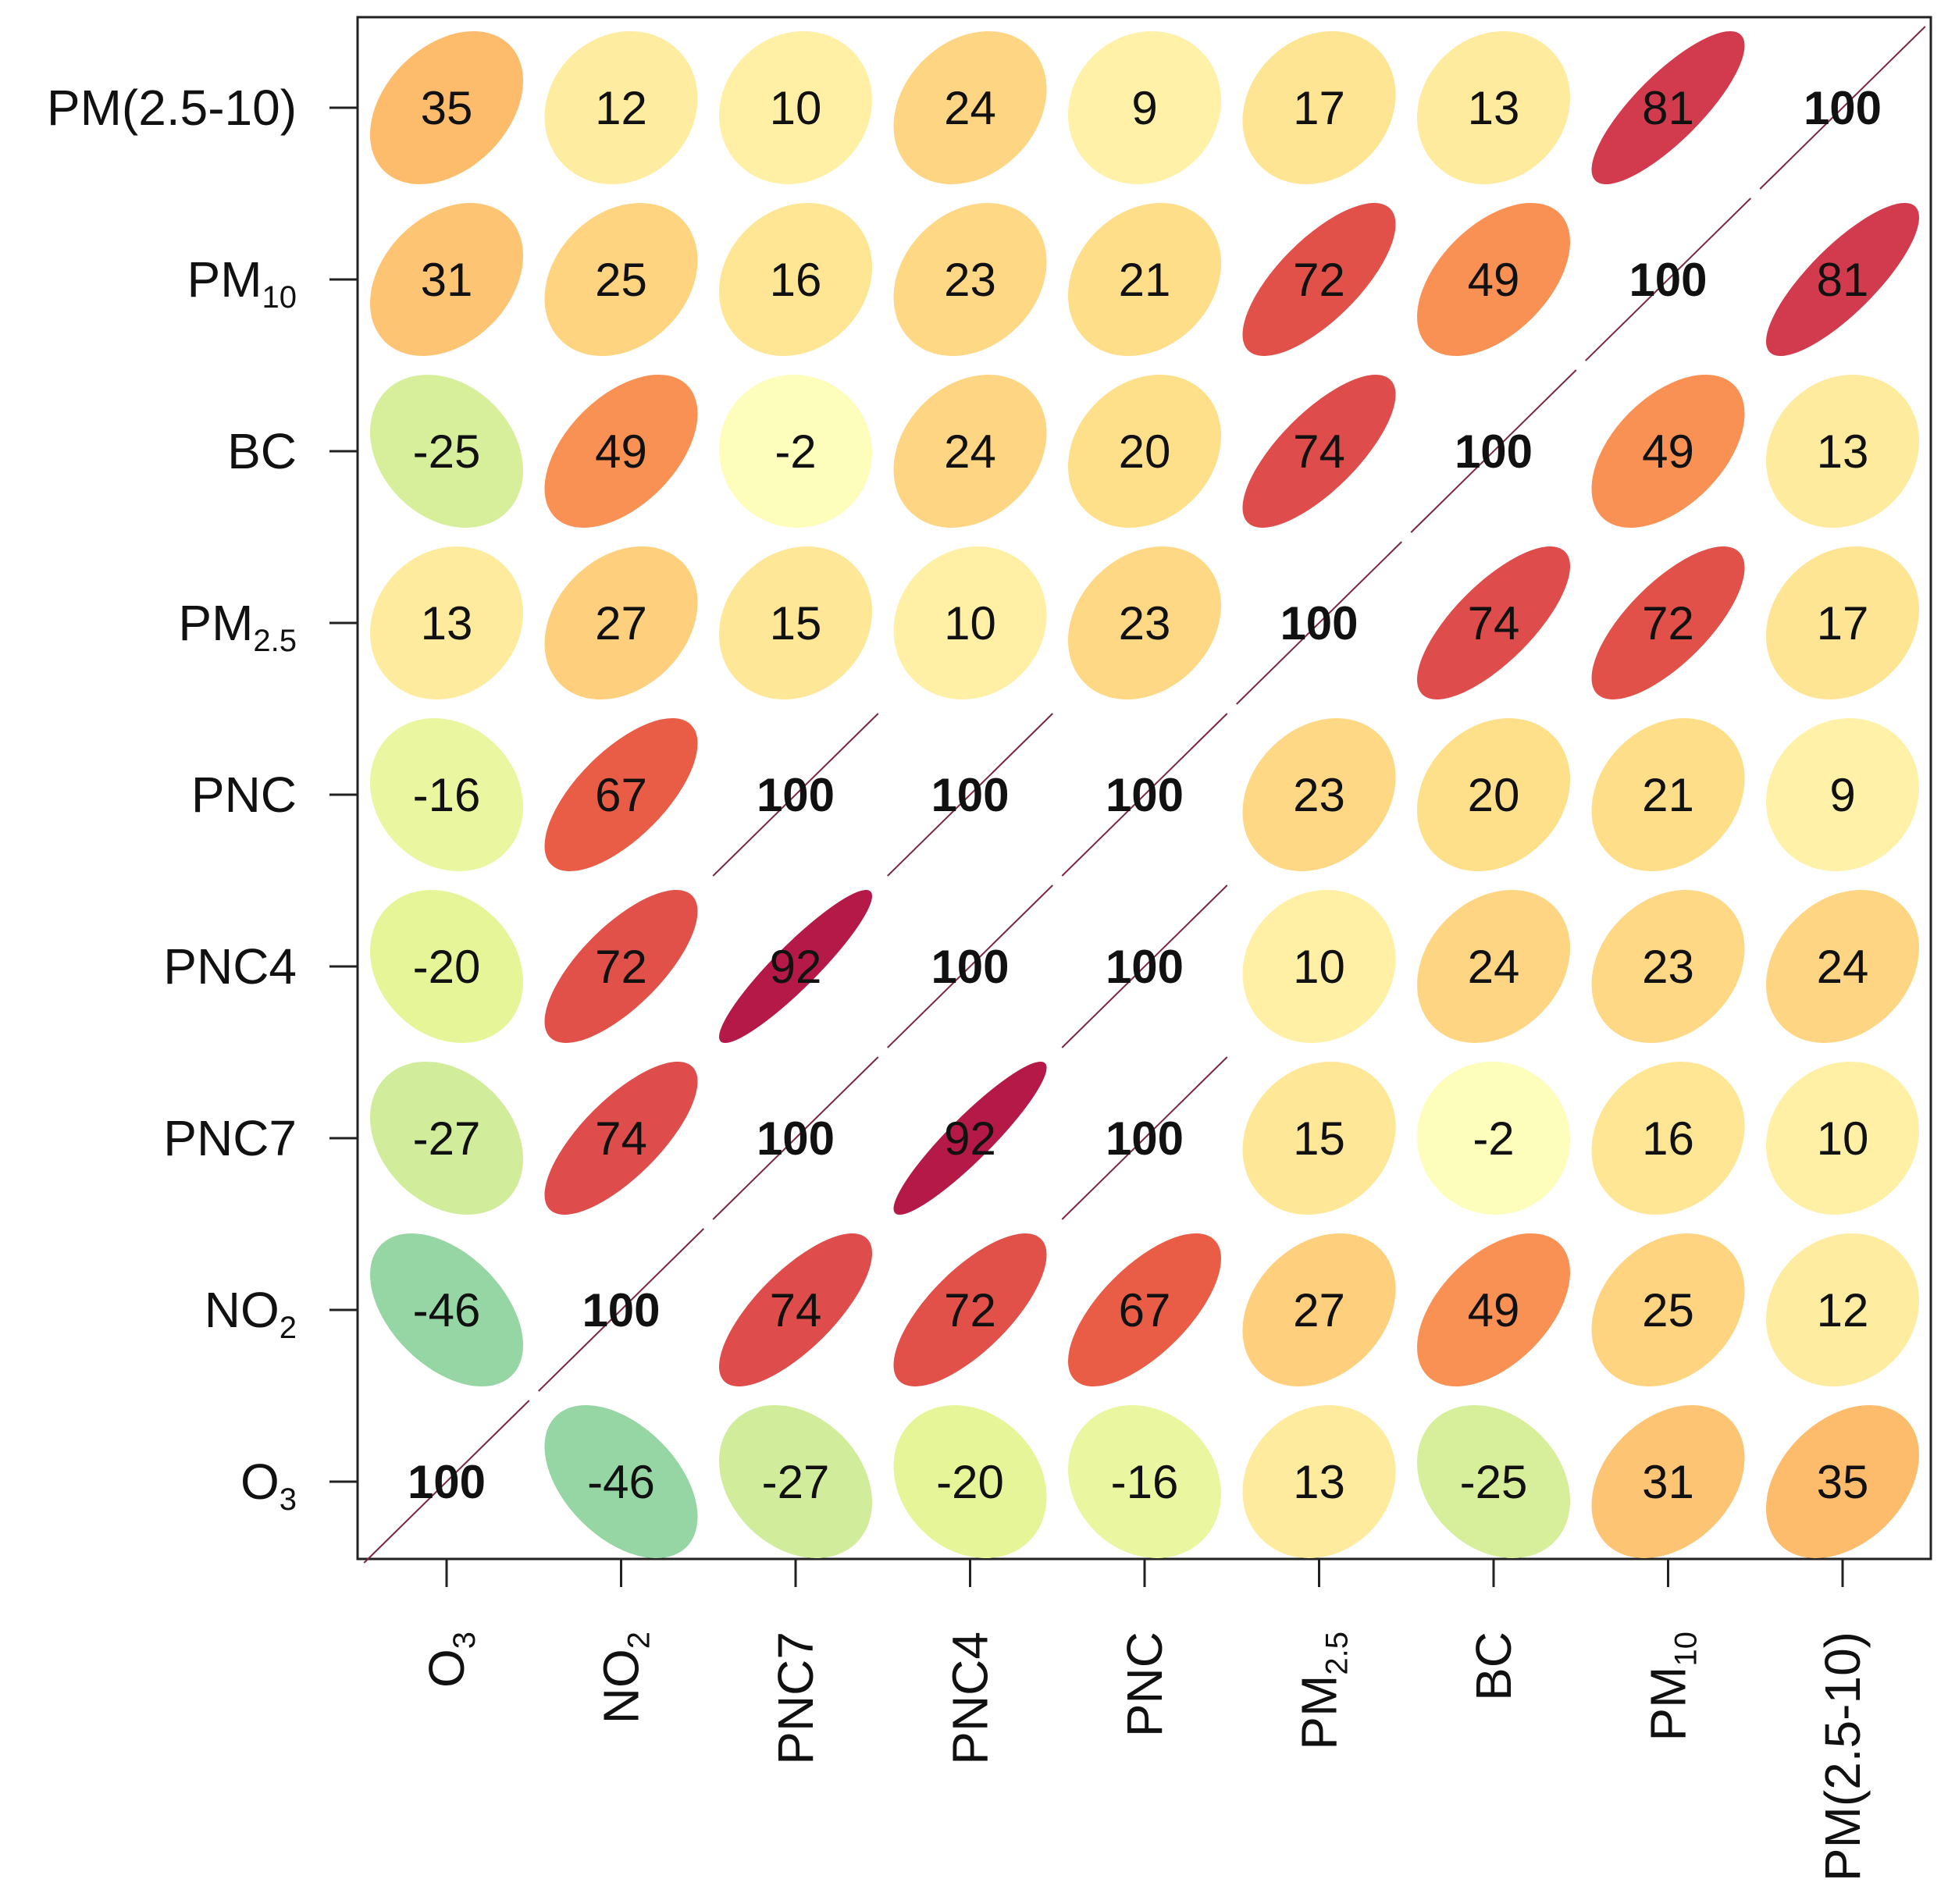  I want to click on cell-PM2.5-NO2: 27, so click(621, 622).